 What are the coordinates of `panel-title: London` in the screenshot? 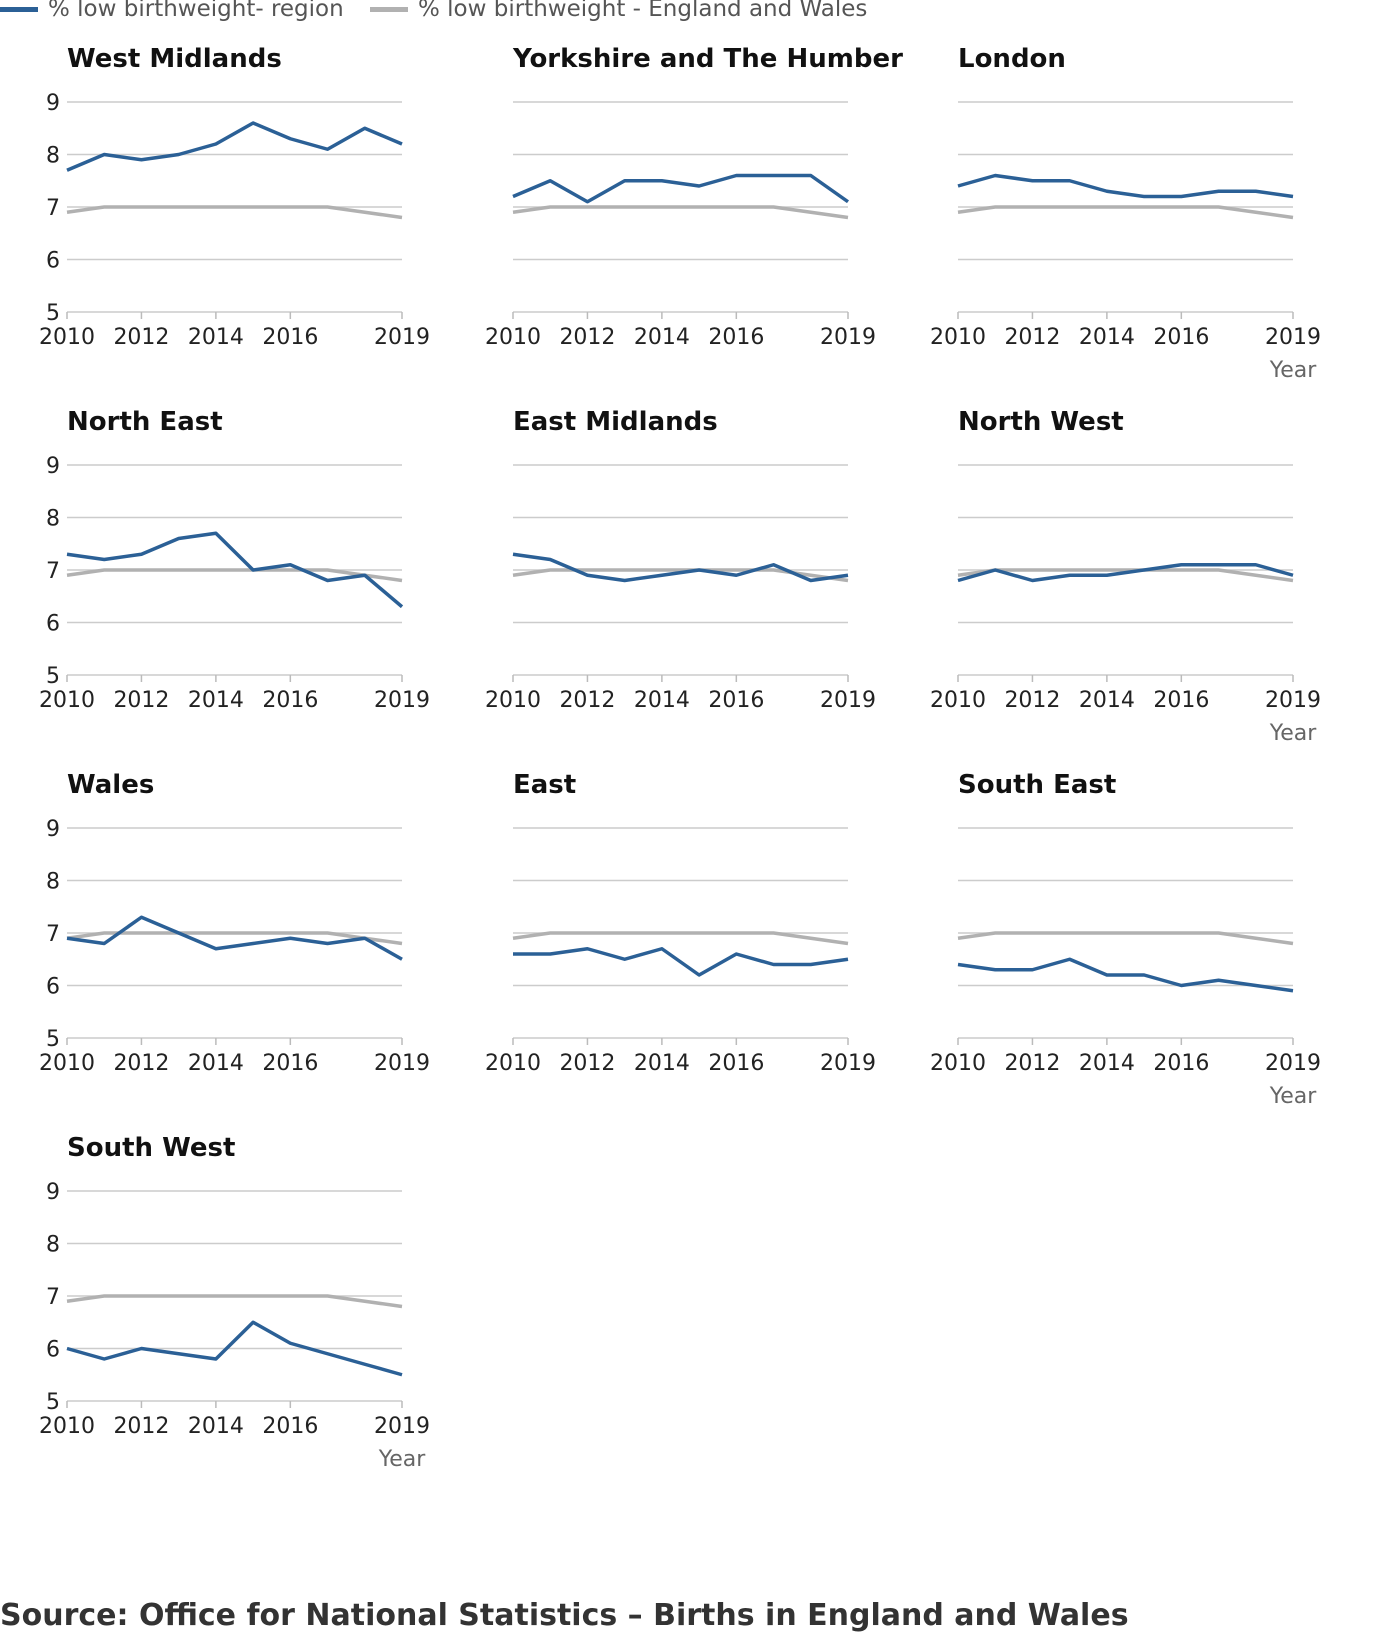 It's located at (1012, 59).